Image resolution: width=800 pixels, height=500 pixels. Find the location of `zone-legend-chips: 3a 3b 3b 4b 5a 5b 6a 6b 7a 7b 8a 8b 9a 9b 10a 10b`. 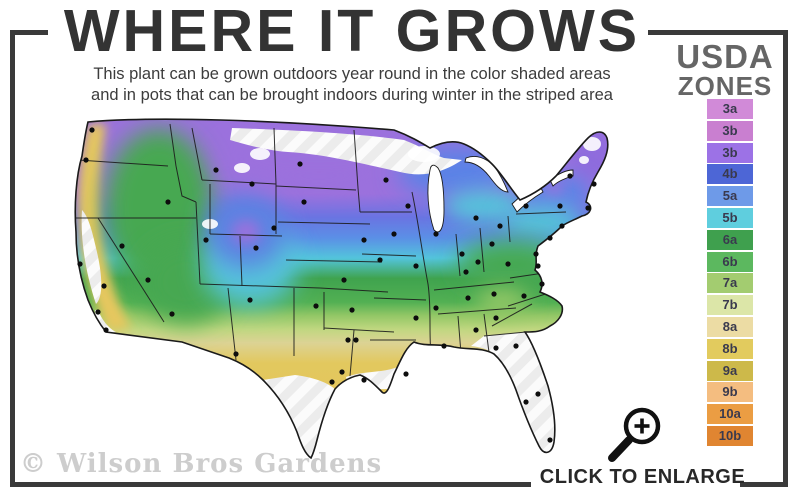

zone-legend-chips: 3a 3b 3b 4b 5a 5b 6a 6b 7a 7b 8a 8b 9a 9b 10a 10b is located at coordinates (730, 273).